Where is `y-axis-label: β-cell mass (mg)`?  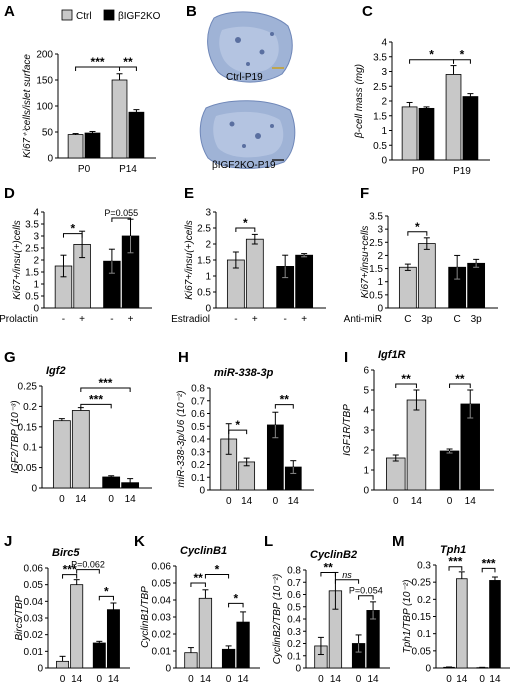 y-axis-label: β-cell mass (mg) is located at coordinates (359, 101).